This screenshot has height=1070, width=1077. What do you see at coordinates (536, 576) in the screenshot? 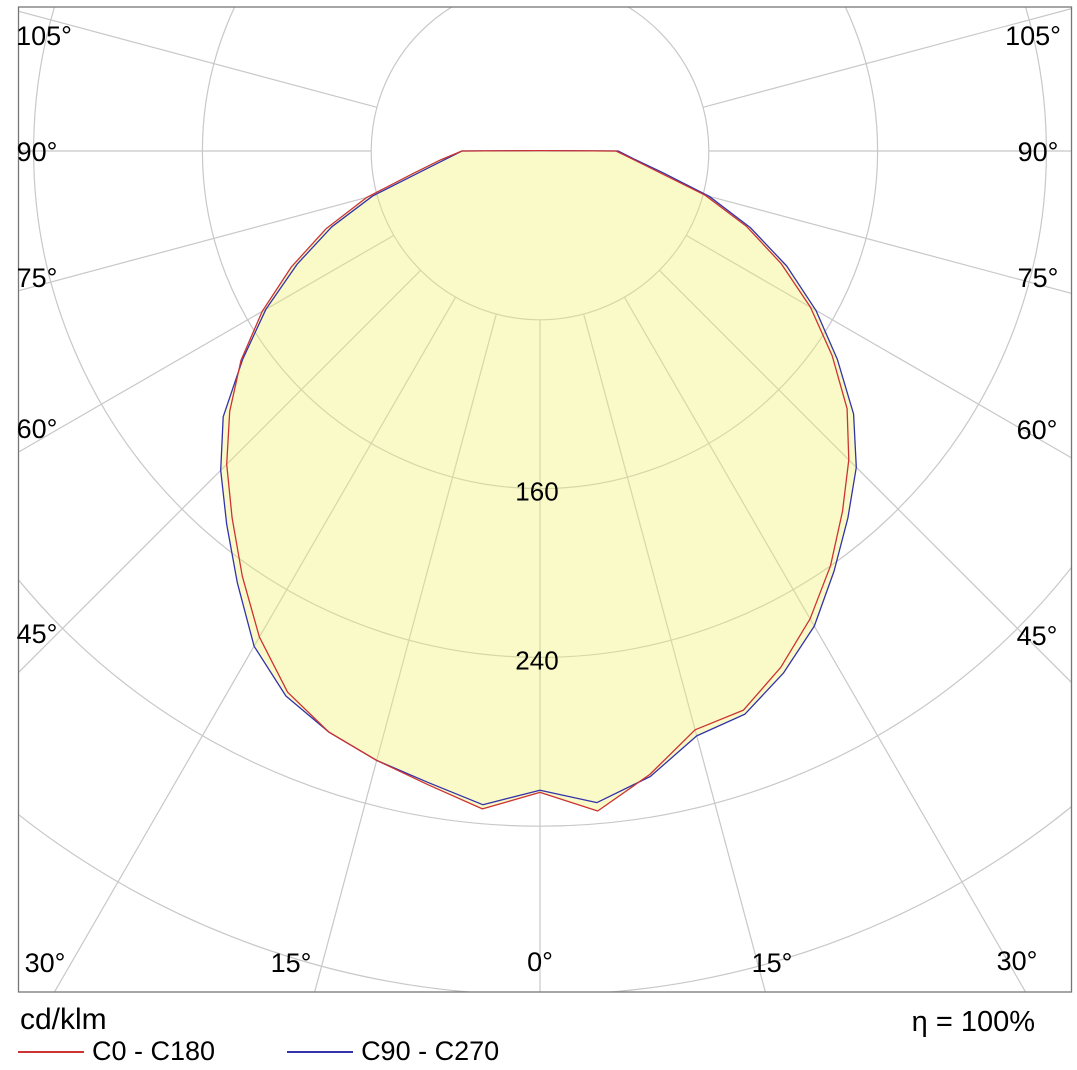
I see `value-labels: 160 240` at bounding box center [536, 576].